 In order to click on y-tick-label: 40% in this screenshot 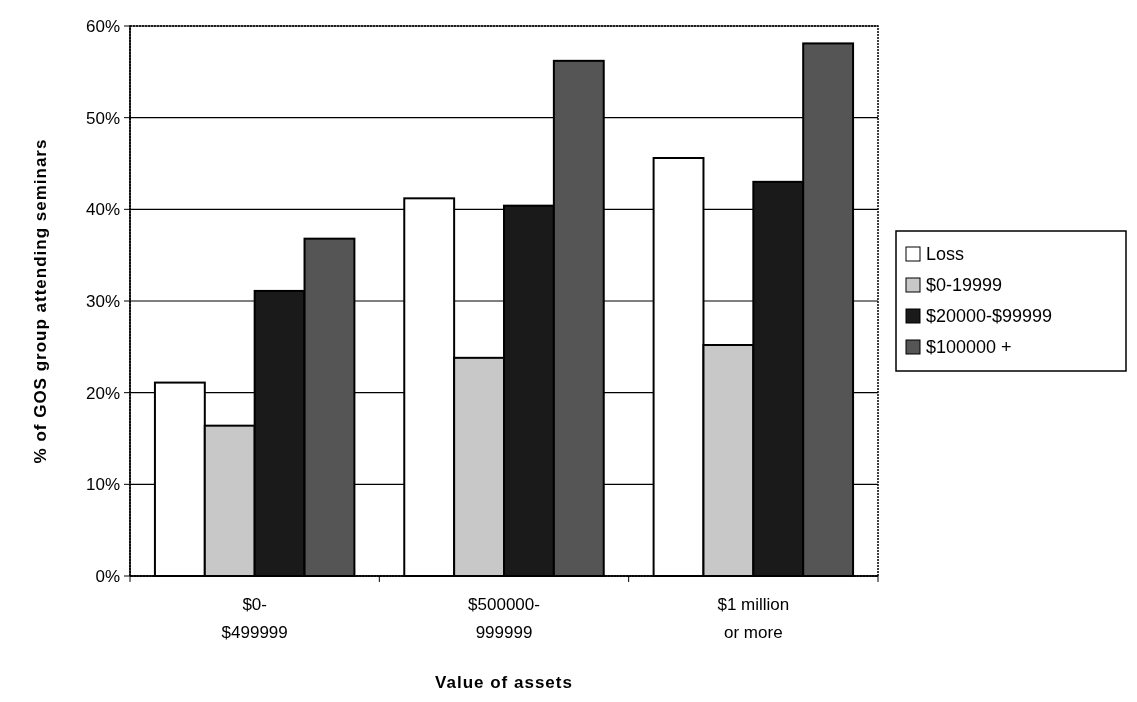, I will do `click(102, 210)`.